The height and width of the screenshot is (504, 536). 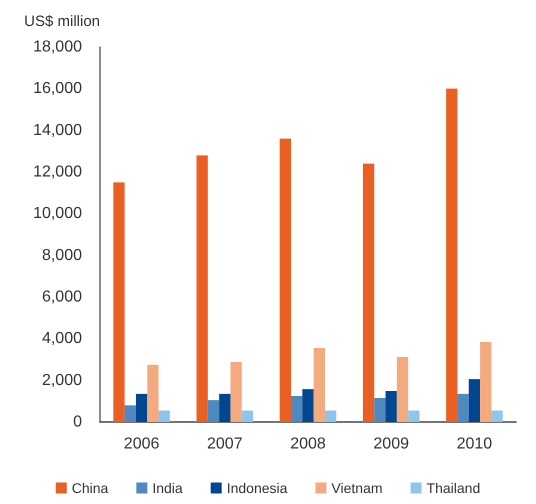 I want to click on y-tick-label: 18,000, so click(x=57, y=47).